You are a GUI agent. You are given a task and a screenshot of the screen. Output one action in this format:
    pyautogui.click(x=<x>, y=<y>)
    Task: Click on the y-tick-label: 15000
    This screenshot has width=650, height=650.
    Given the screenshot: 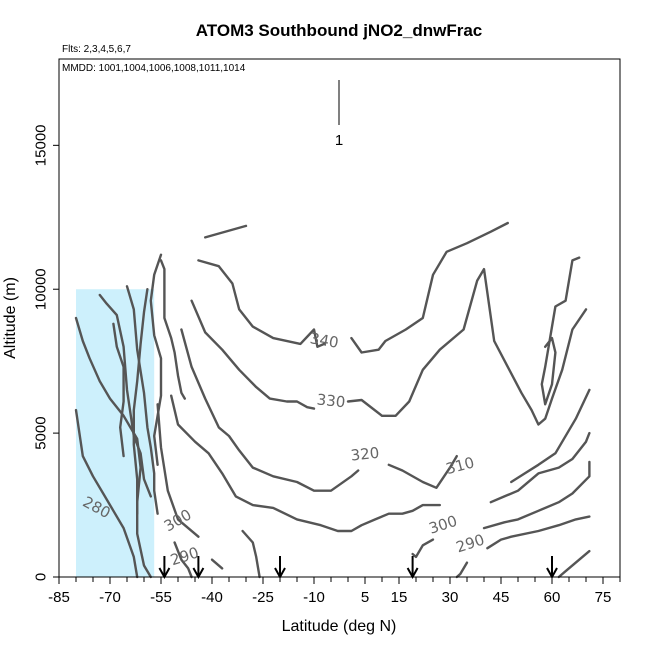 What is the action you would take?
    pyautogui.click(x=41, y=145)
    